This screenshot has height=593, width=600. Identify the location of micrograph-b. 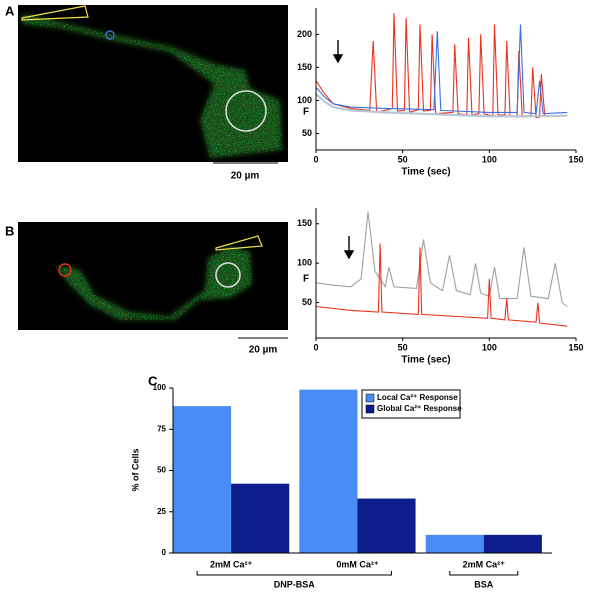
(153, 280).